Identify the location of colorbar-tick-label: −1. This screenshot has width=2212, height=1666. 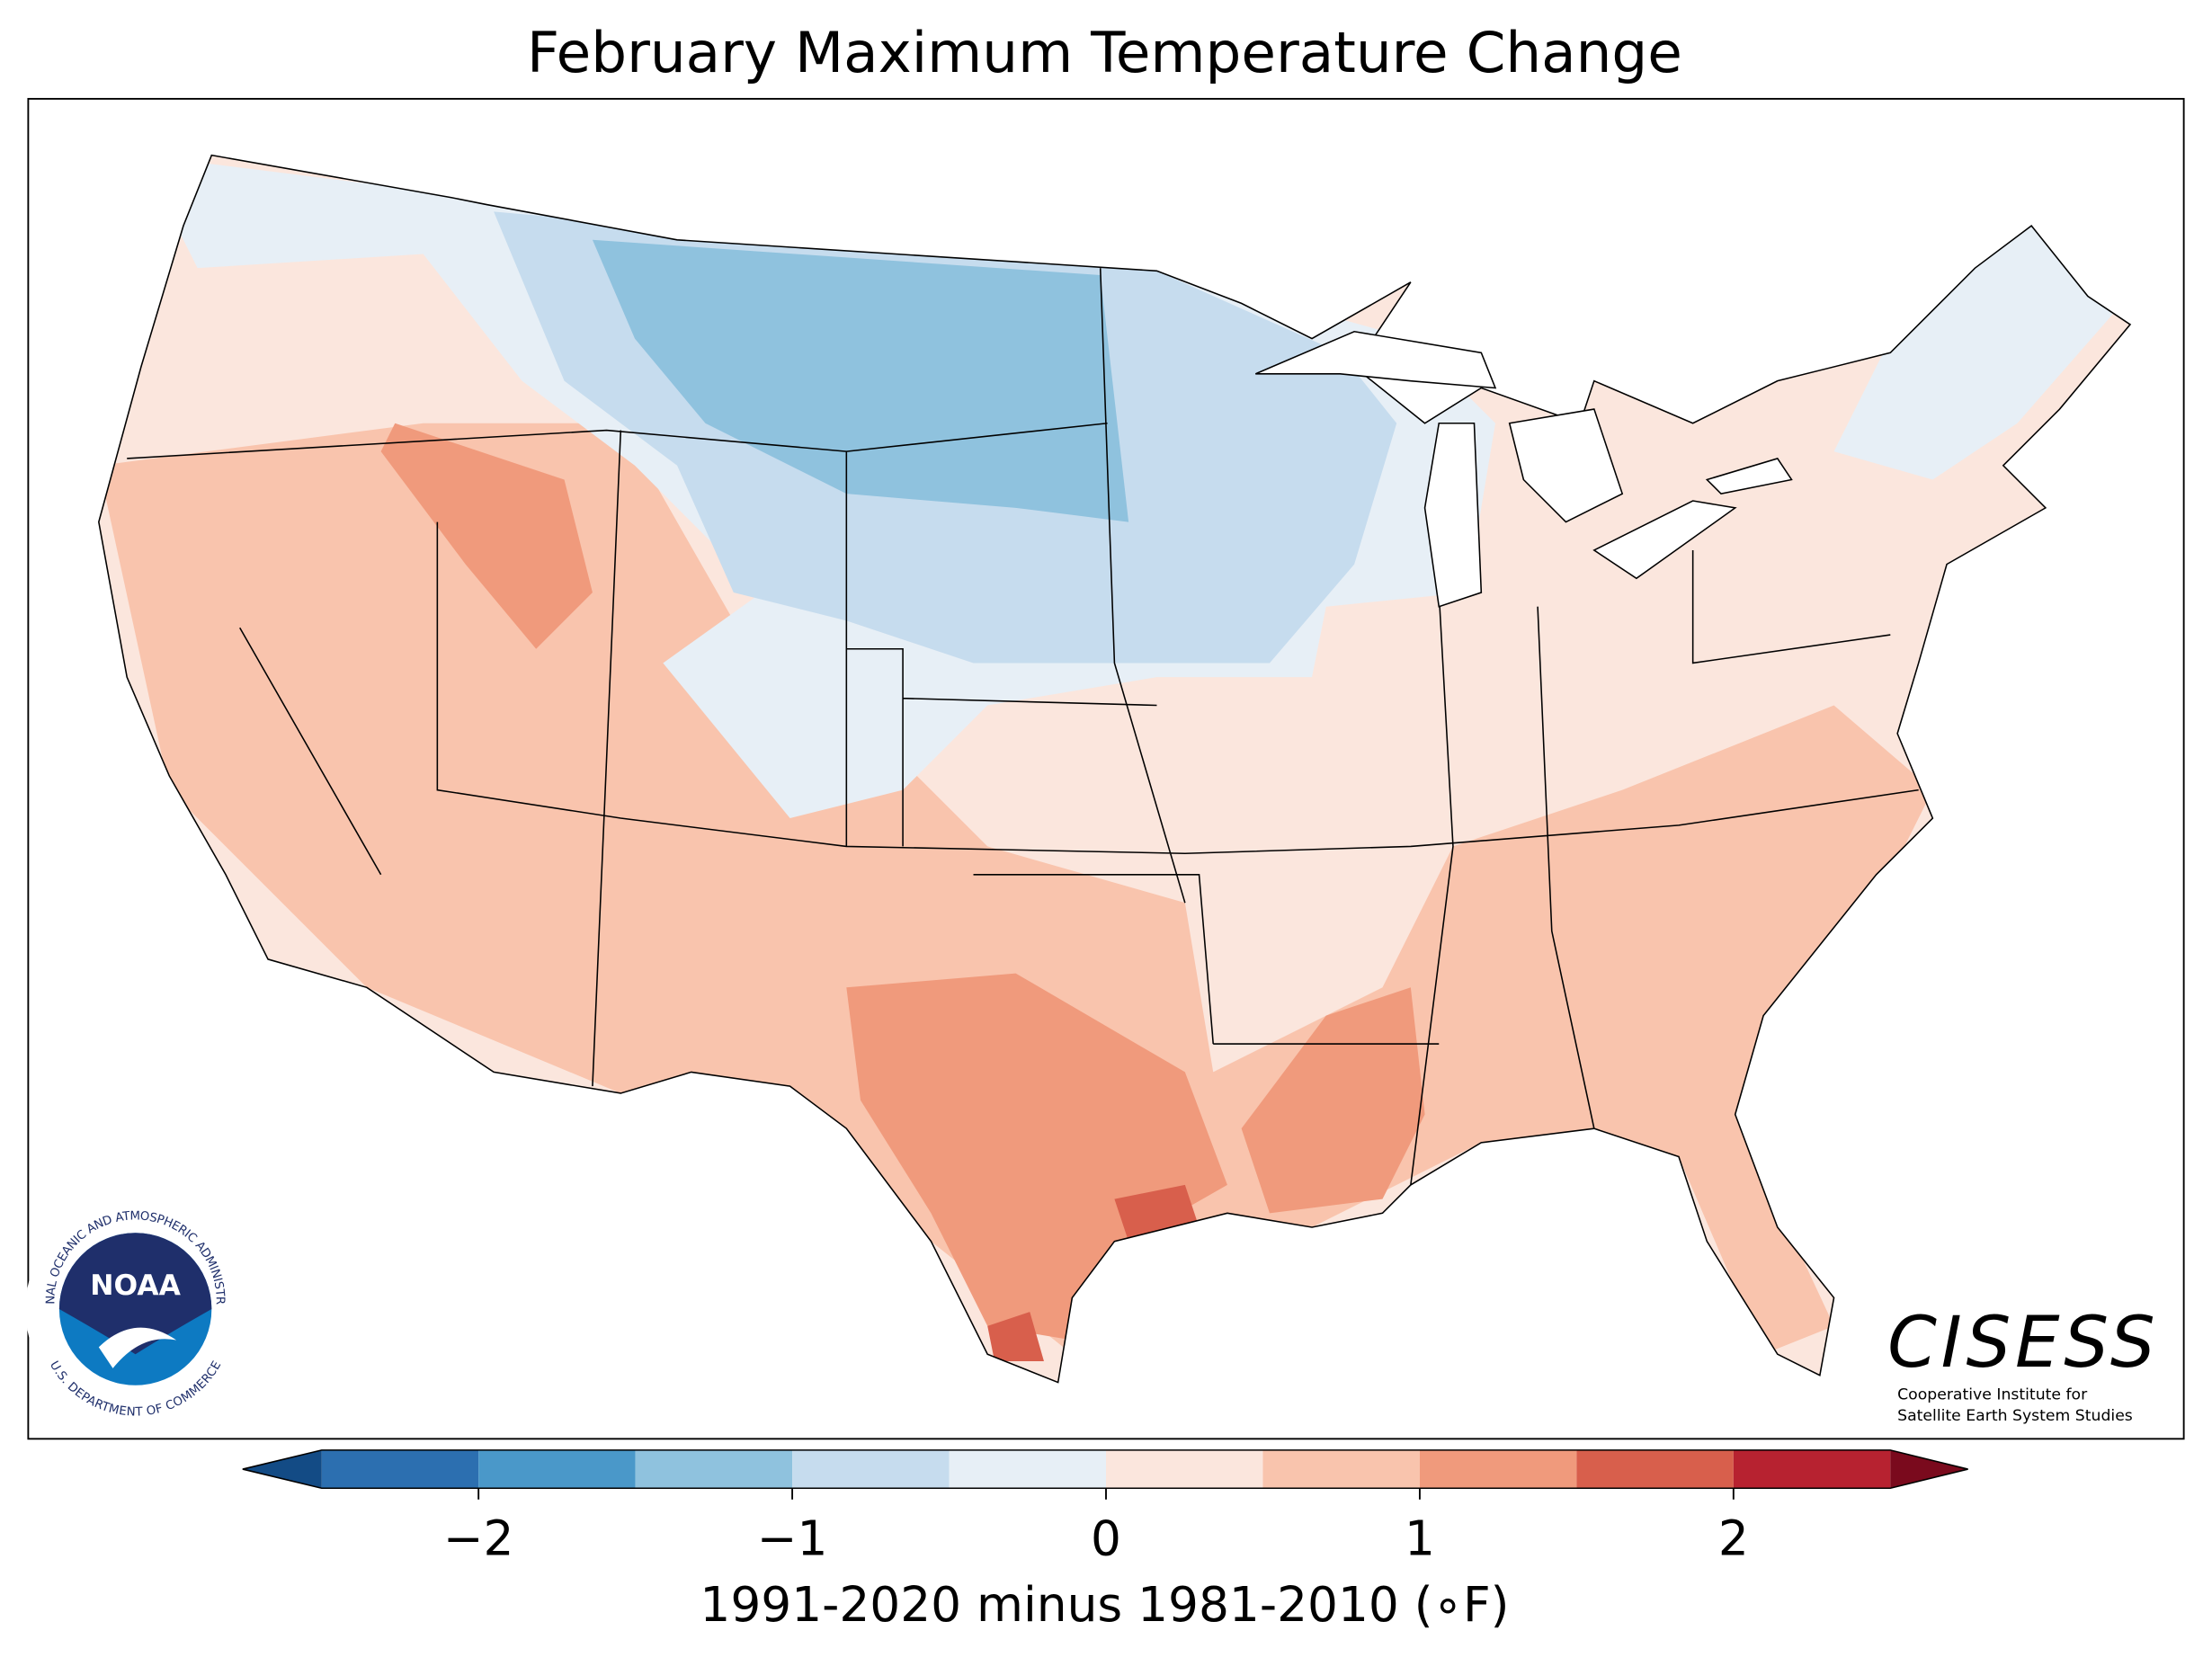
(792, 1538).